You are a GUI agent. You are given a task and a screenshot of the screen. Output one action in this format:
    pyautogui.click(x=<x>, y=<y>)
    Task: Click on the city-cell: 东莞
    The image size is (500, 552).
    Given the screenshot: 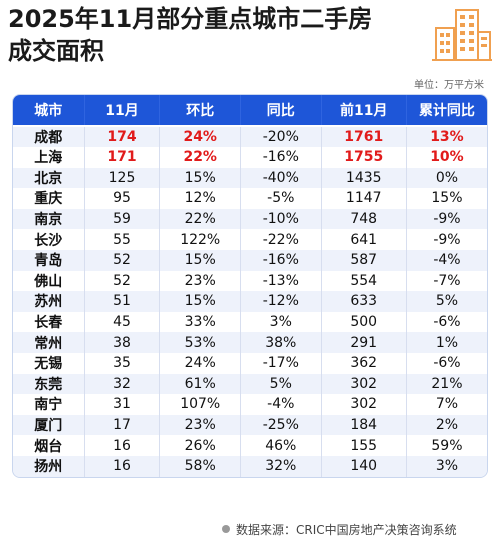 What is the action you would take?
    pyautogui.click(x=49, y=384)
    